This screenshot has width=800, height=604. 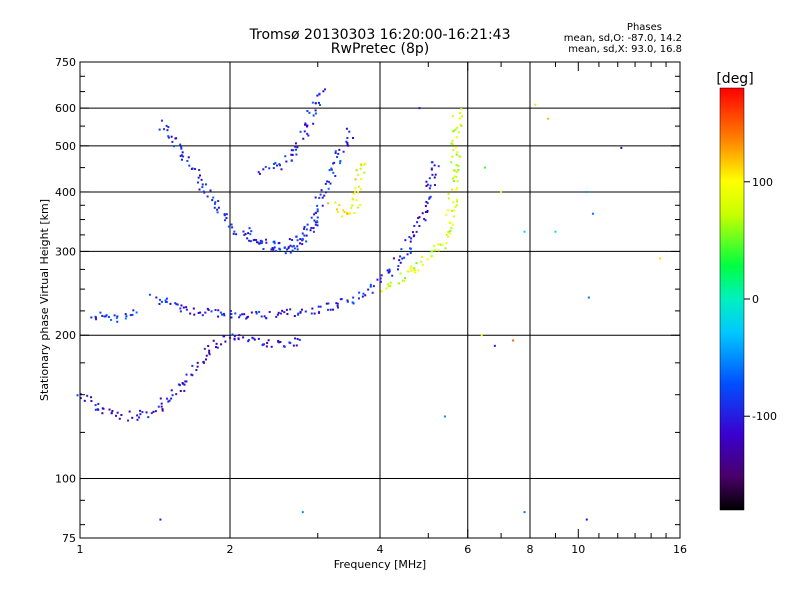 What do you see at coordinates (622, 38) in the screenshot?
I see `phase-stats-o: mean, sd,O: -87.0, 14.2` at bounding box center [622, 38].